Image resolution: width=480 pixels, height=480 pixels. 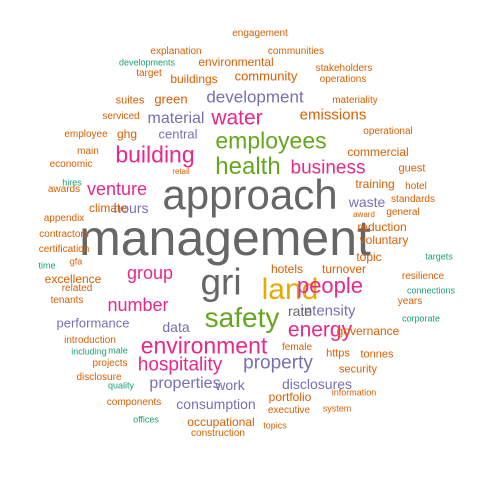 What do you see at coordinates (181, 171) in the screenshot?
I see `cloud-word-retail: retail` at bounding box center [181, 171].